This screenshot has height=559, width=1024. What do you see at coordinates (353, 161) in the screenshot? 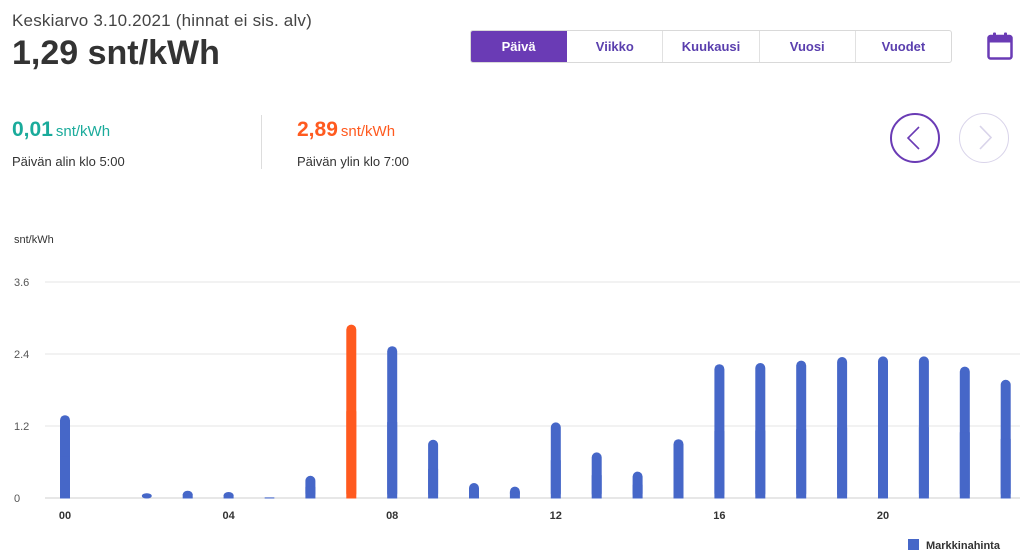
I see `max-price-label: Päivän ylin klo 7:00` at bounding box center [353, 161].